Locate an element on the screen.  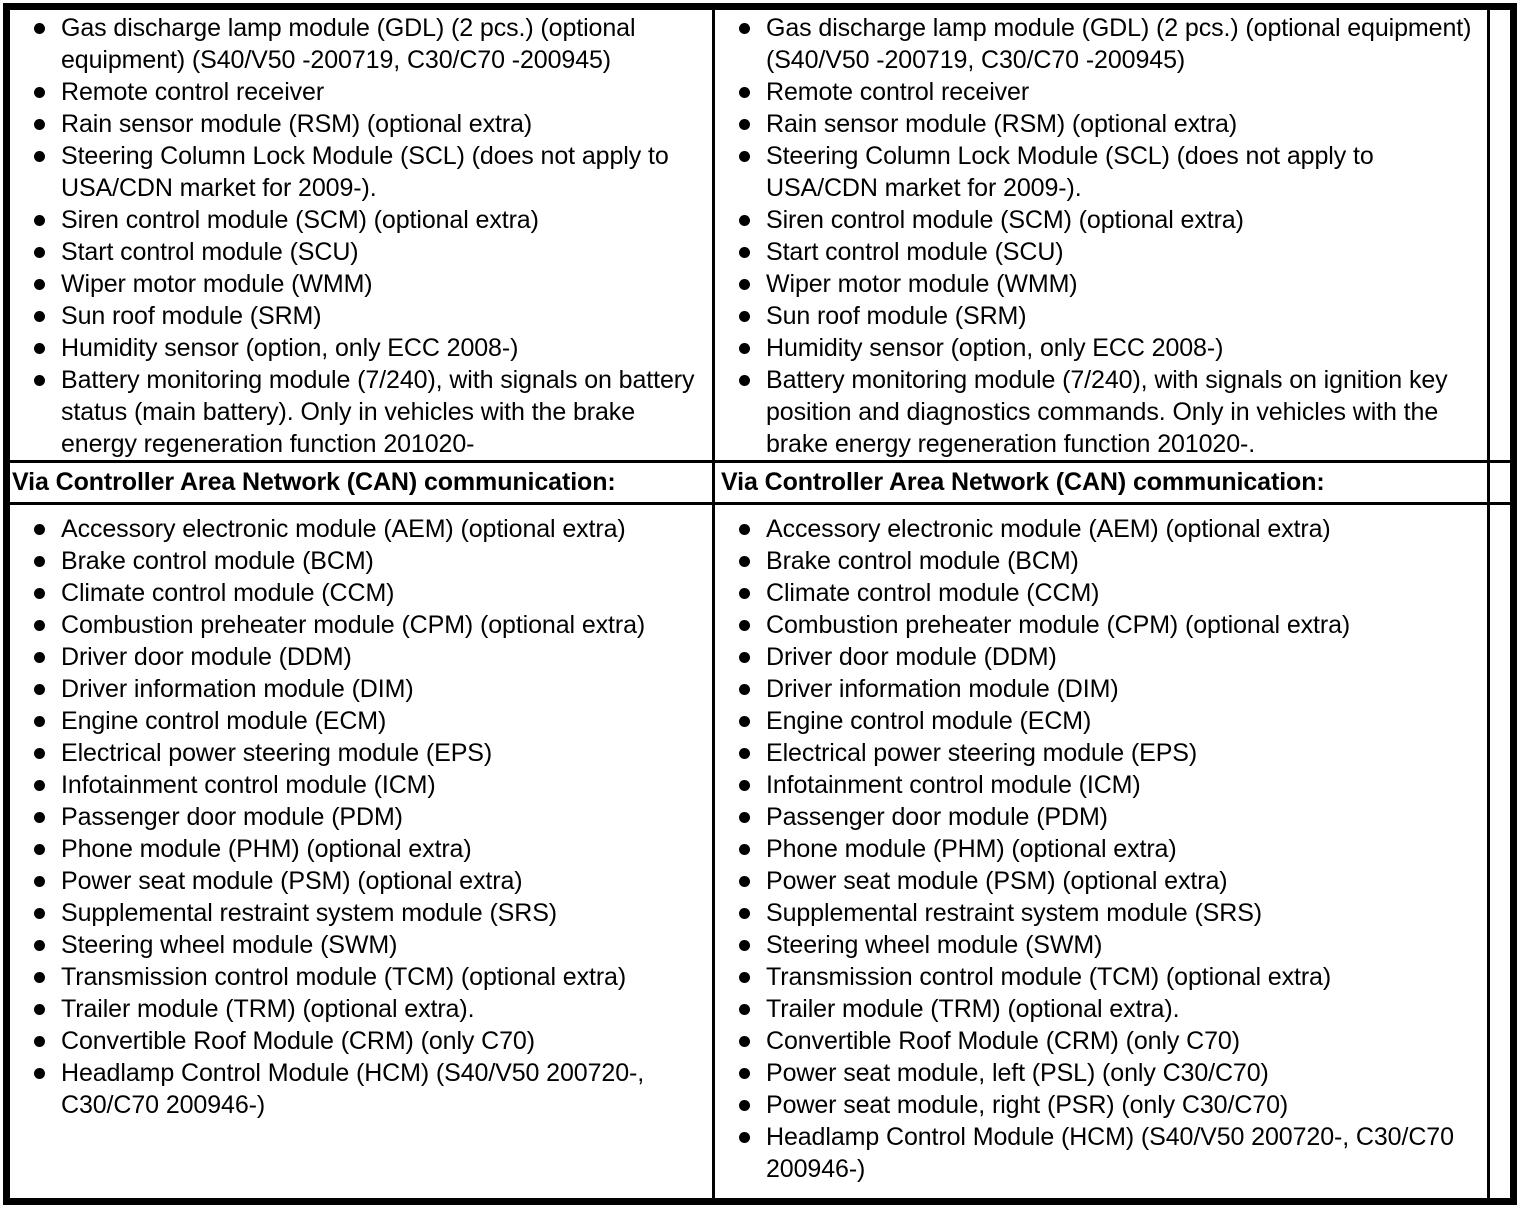
table-cell-direct-spacer is located at coordinates (1500, 235).